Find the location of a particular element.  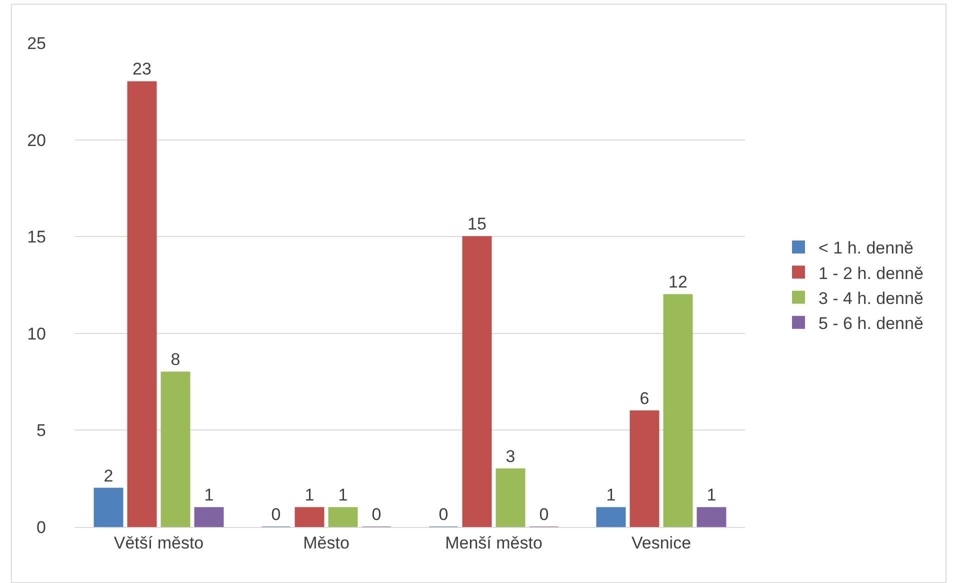

y-tick-label: 10 is located at coordinates (36, 334).